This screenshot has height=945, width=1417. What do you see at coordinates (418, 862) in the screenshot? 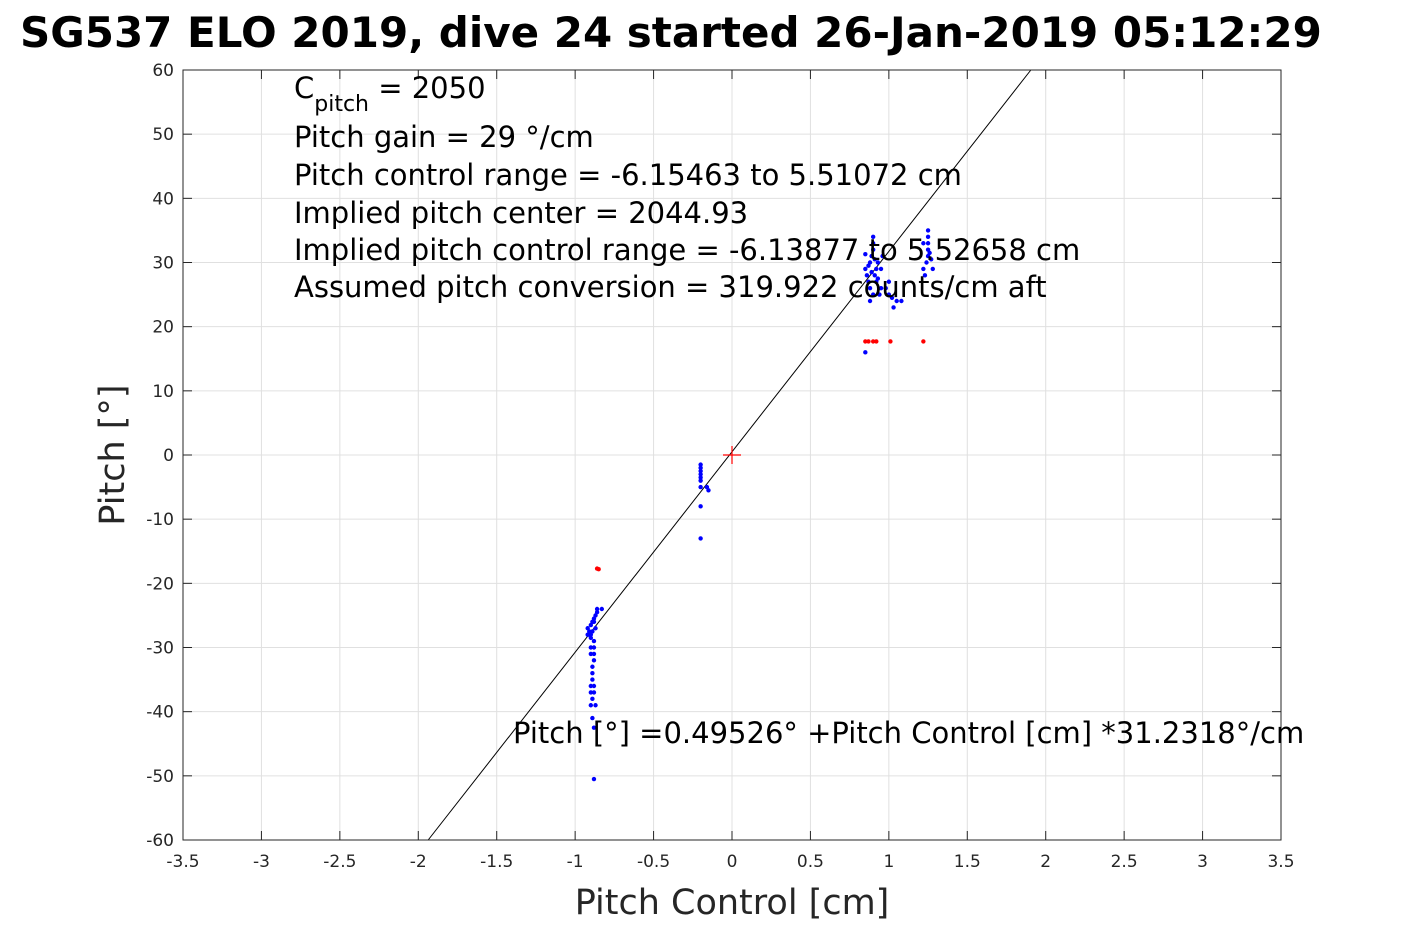
I see `x-tick-label: -2` at bounding box center [418, 862].